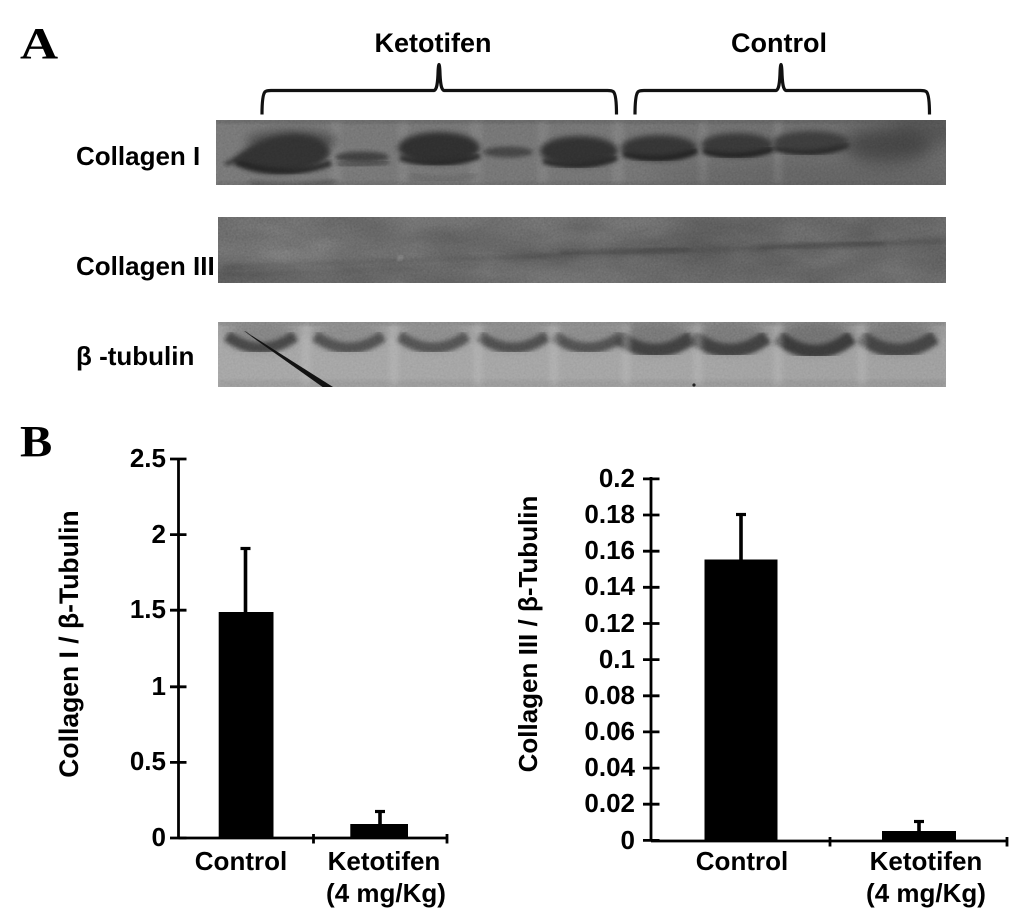 Image resolution: width=1033 pixels, height=915 pixels. Describe the element at coordinates (39, 43) in the screenshot. I see `svg-text: A` at that location.